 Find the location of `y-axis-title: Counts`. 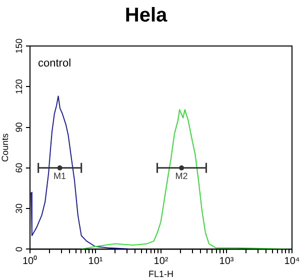

y-axis-title: Counts is located at coordinates (5, 147).